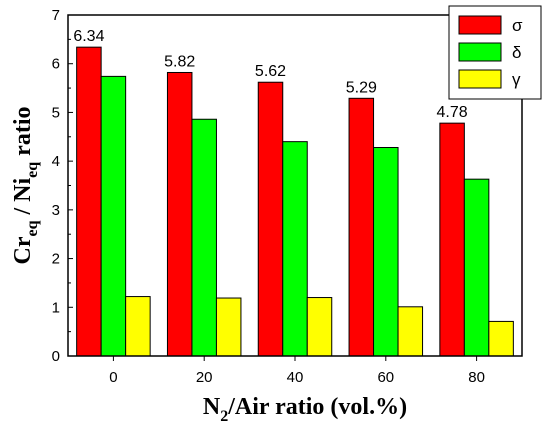 Image resolution: width=550 pixels, height=427 pixels. What do you see at coordinates (56, 259) in the screenshot?
I see `y-tick-label: 2` at bounding box center [56, 259].